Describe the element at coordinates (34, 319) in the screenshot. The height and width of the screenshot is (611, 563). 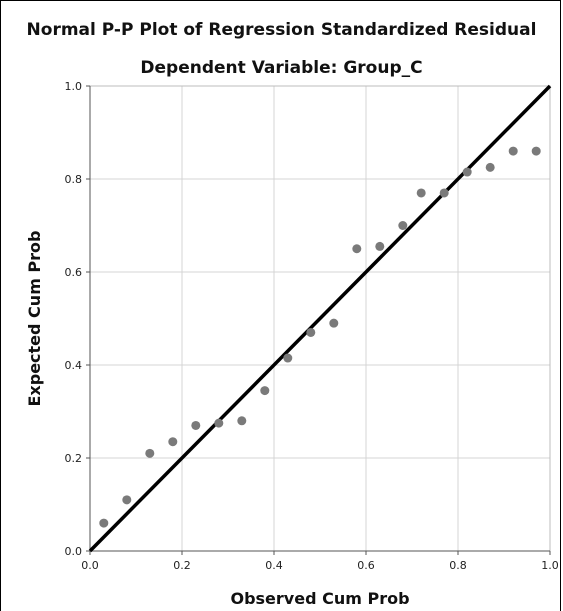
I see `y-axis-label: Expected Cum Prob` at that location.